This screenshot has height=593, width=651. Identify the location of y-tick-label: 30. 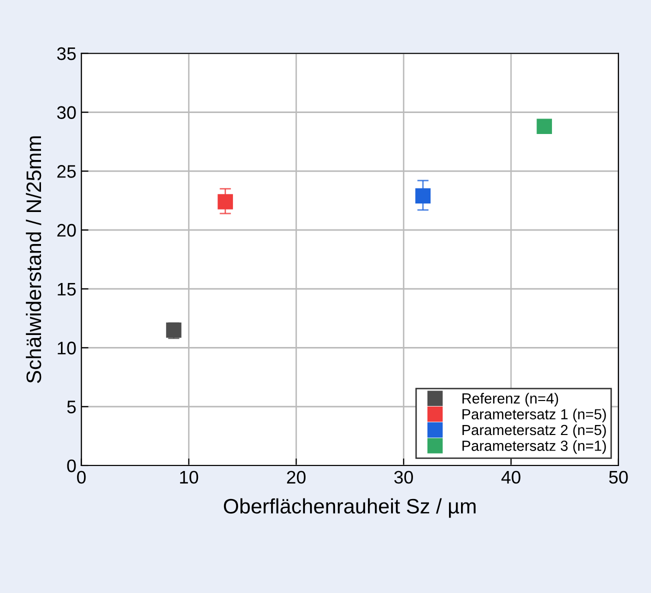
(66, 112).